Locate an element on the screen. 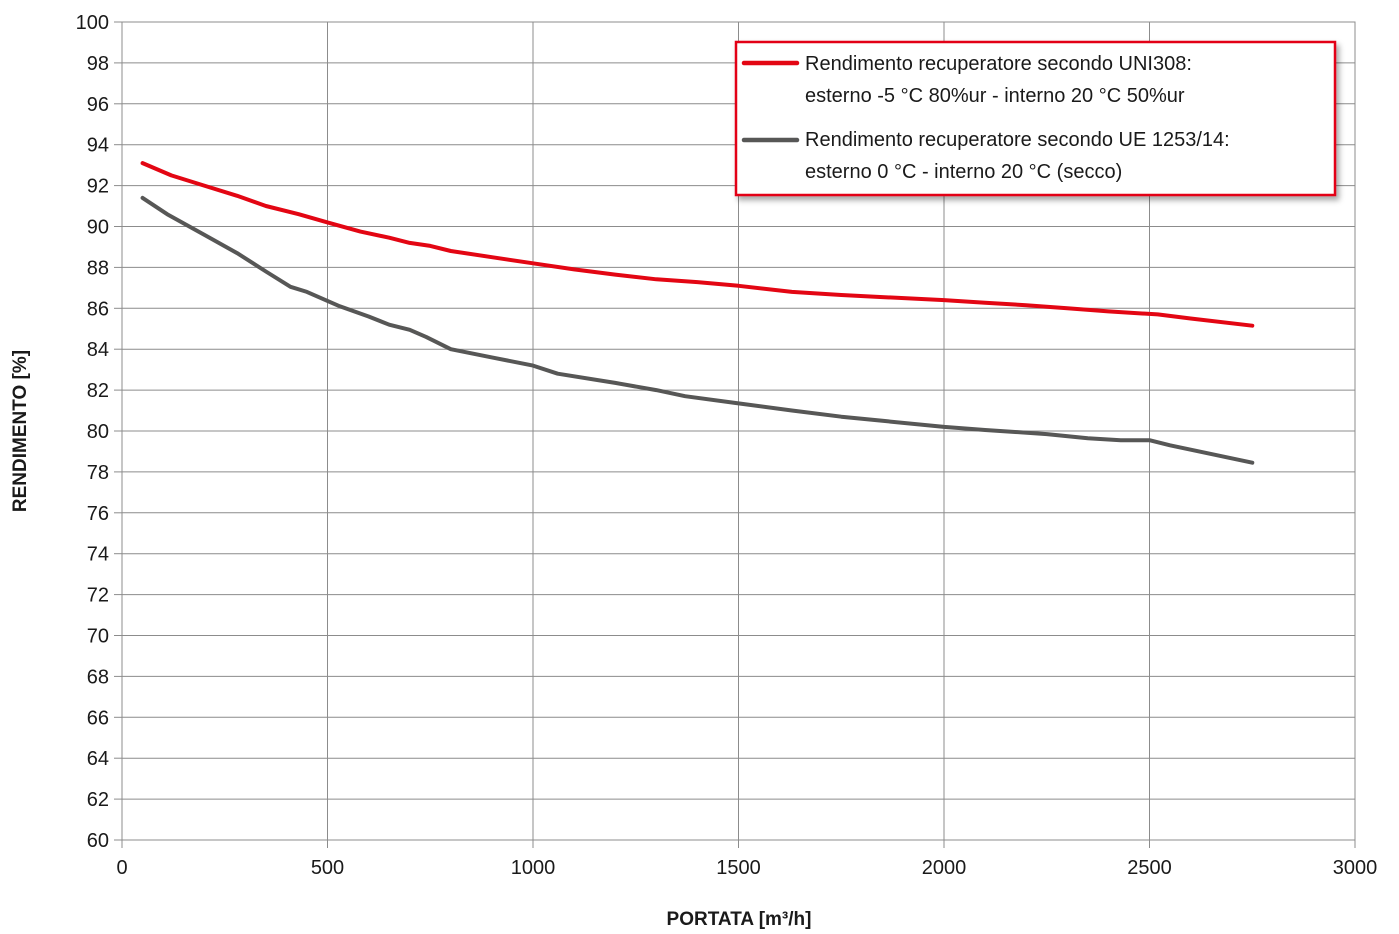 This screenshot has width=1399, height=934. y-tick-label-88: 88 is located at coordinates (98, 268).